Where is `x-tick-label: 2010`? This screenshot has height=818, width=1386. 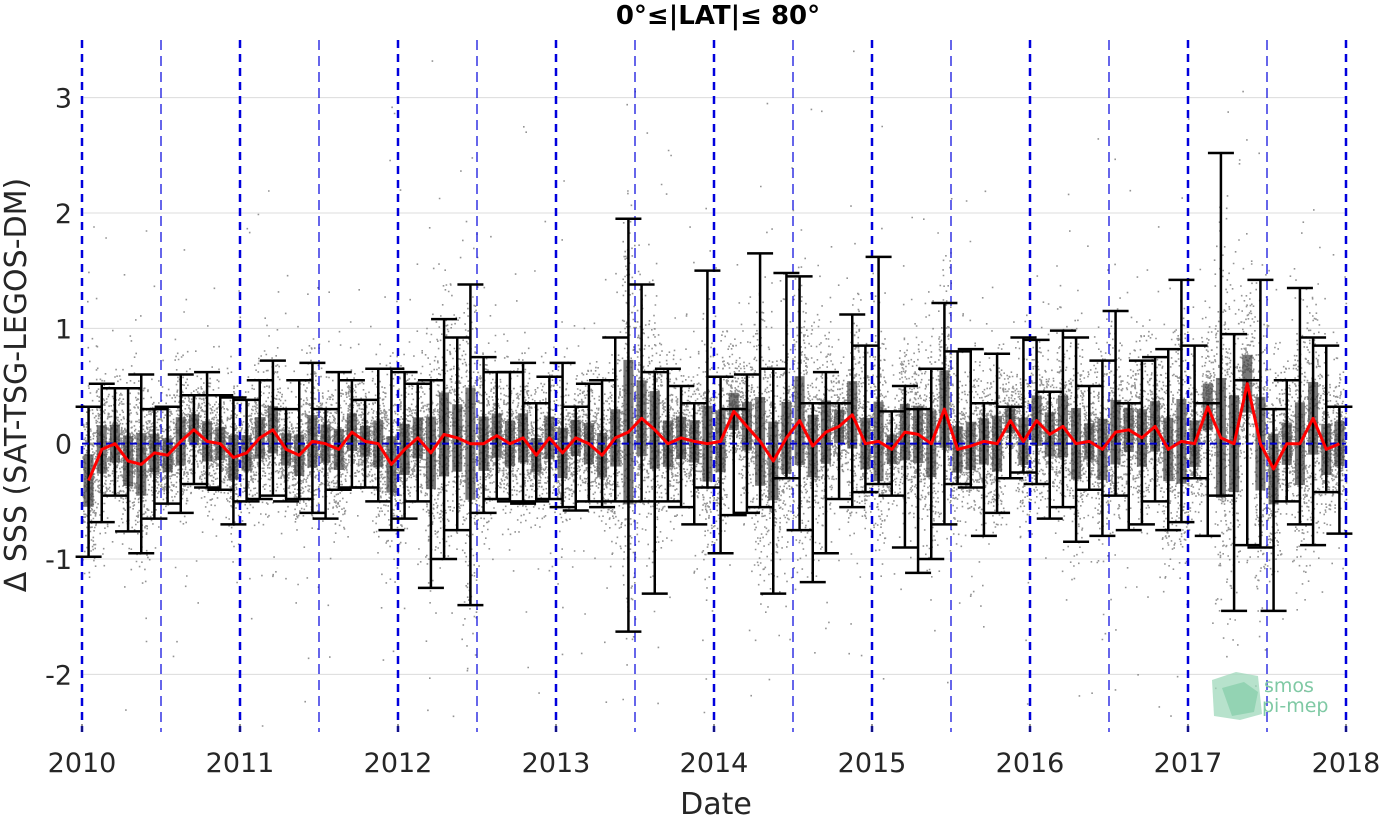
x-tick-label: 2010 is located at coordinates (82, 763).